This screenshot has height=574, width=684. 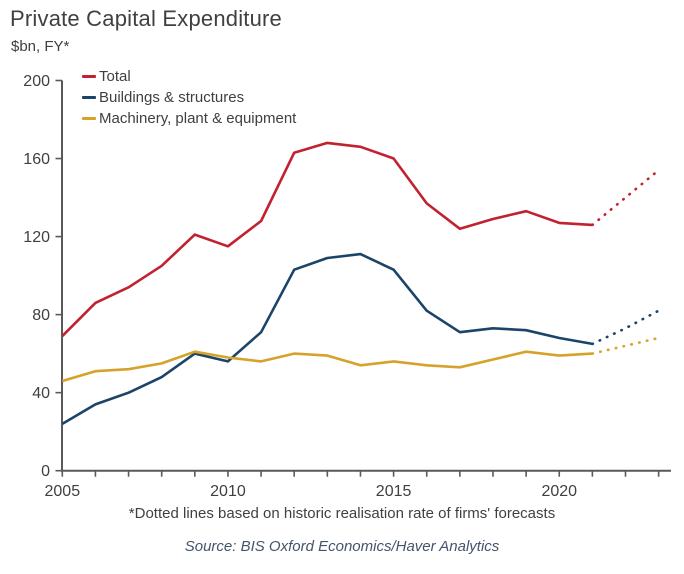 I want to click on series-forecast-dotted-machinery, so click(x=625, y=345).